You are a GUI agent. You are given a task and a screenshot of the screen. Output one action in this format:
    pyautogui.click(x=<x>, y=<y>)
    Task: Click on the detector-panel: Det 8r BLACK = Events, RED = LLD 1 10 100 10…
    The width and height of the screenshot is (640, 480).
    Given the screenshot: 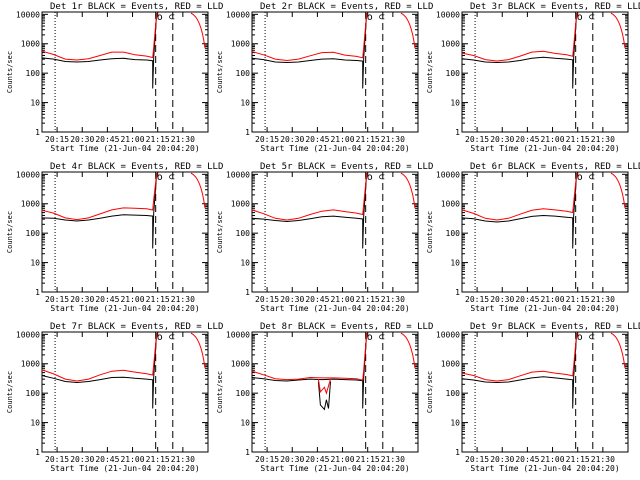 What is the action you would take?
    pyautogui.click(x=324, y=397)
    